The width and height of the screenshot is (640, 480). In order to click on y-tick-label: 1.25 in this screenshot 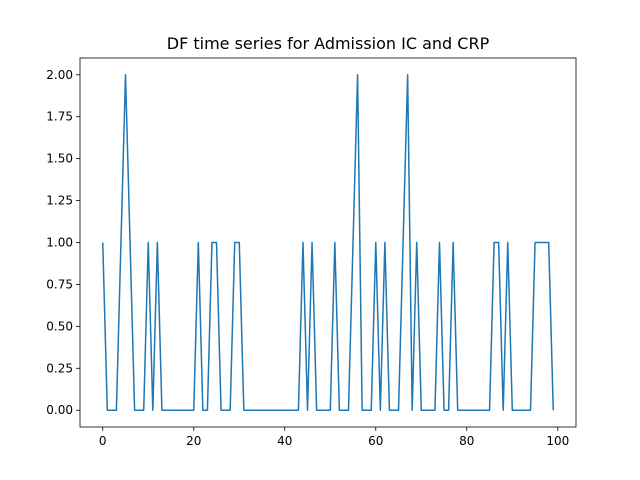, I will do `click(59, 201)`.